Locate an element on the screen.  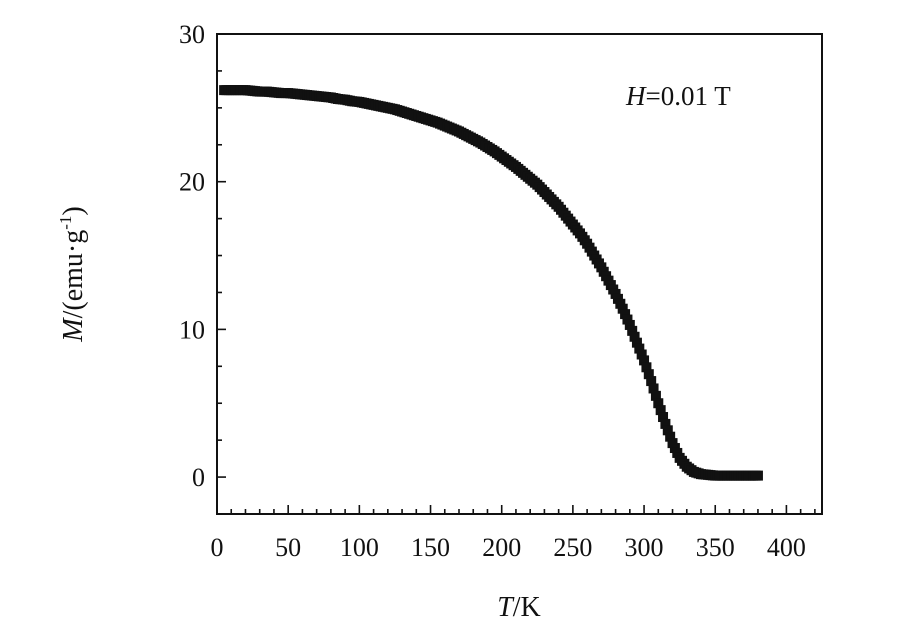
x-tick-label: 50 is located at coordinates (288, 547).